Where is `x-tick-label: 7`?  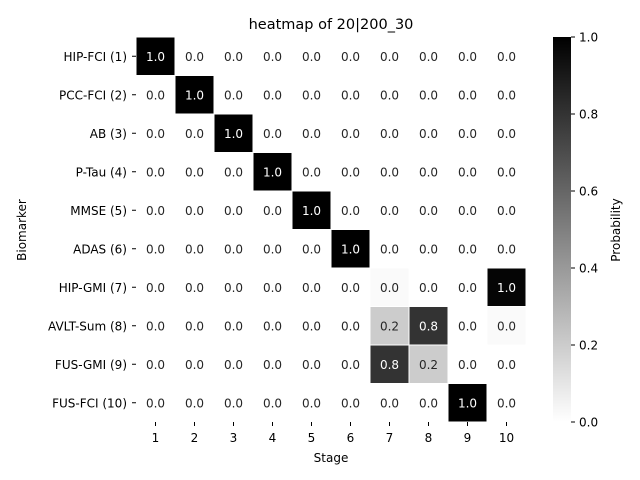 x-tick-label: 7 is located at coordinates (390, 438).